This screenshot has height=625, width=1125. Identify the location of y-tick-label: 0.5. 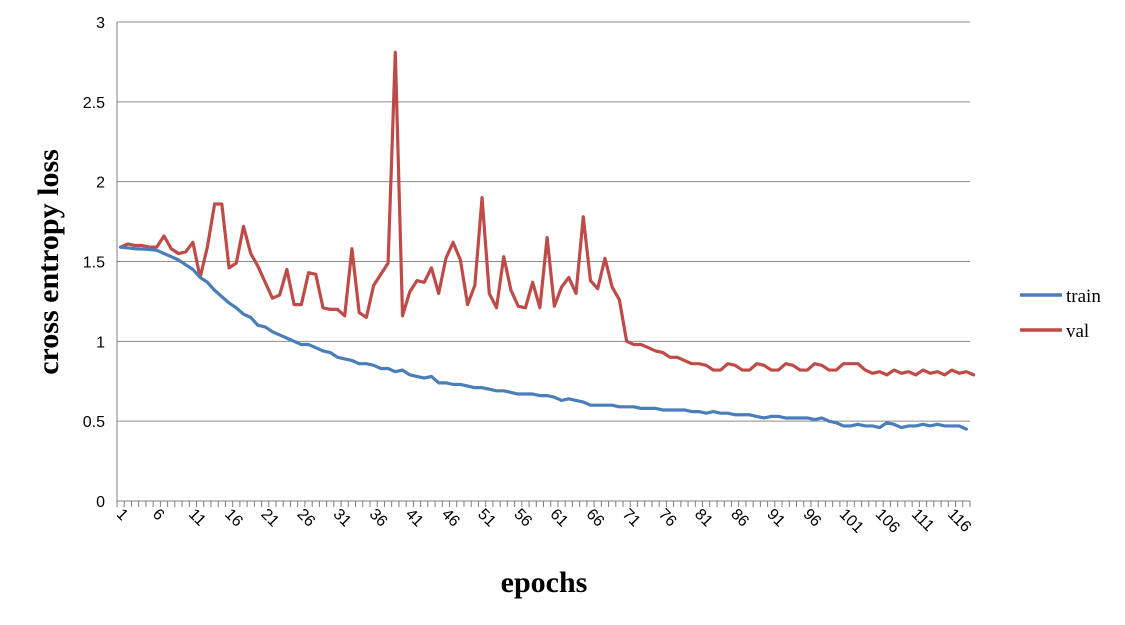
(94, 422).